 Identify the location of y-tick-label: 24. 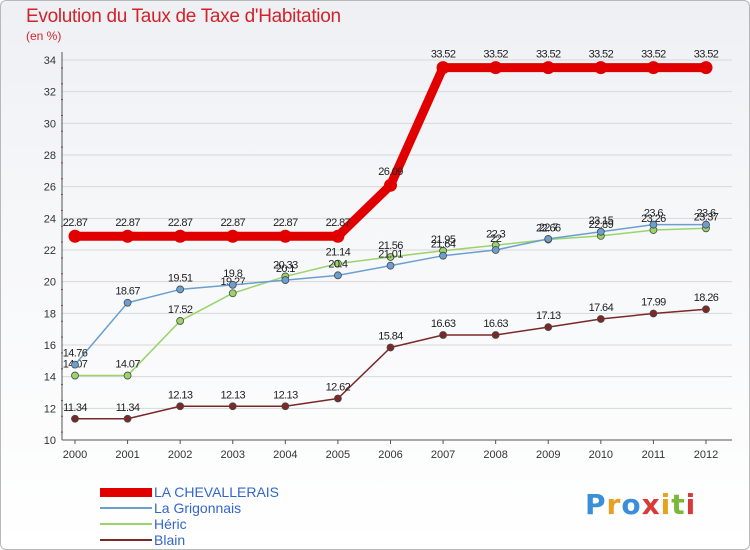
(50, 219).